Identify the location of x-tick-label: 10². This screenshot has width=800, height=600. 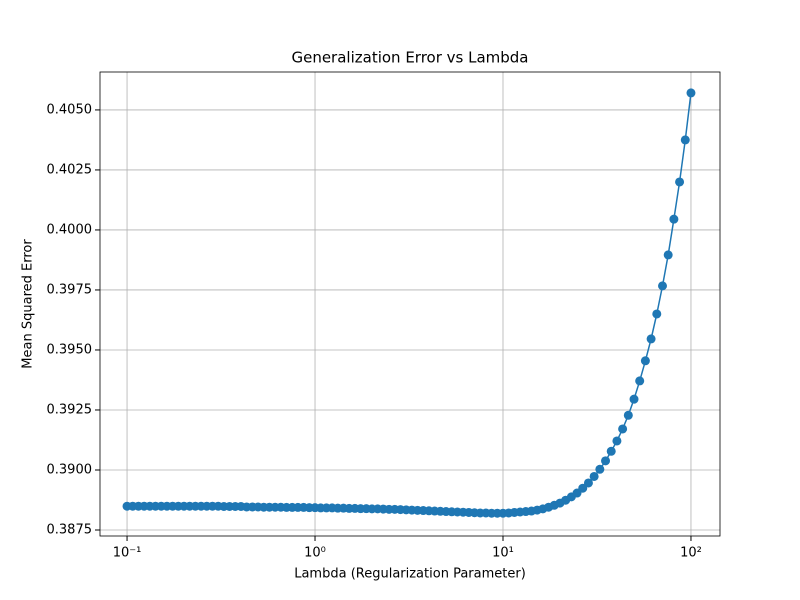
(691, 553).